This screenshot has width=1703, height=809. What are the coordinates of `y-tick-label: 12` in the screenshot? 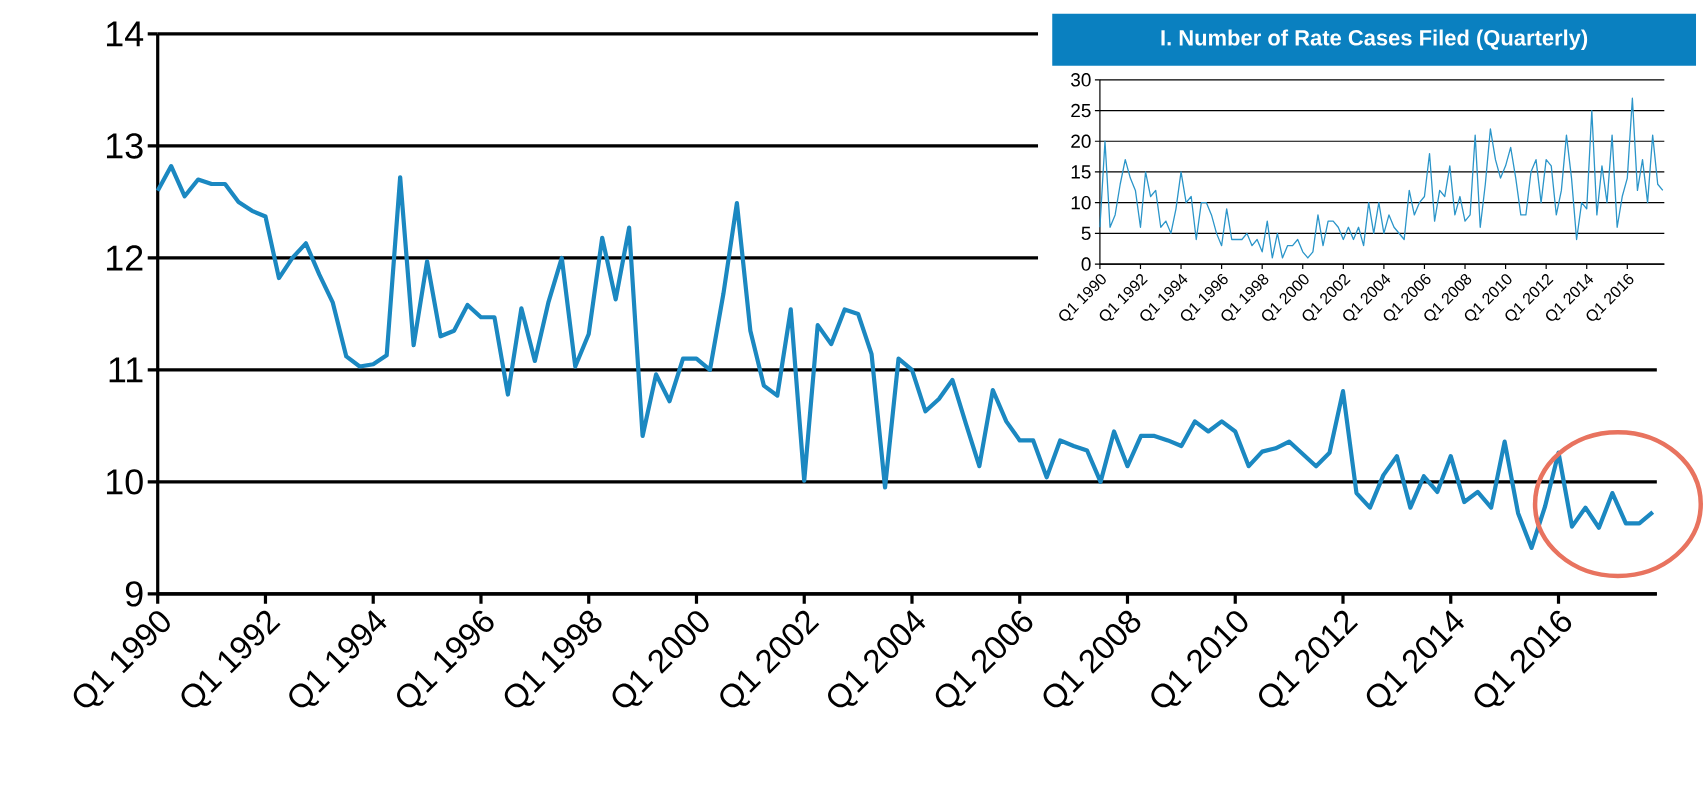 It's located at (124, 258).